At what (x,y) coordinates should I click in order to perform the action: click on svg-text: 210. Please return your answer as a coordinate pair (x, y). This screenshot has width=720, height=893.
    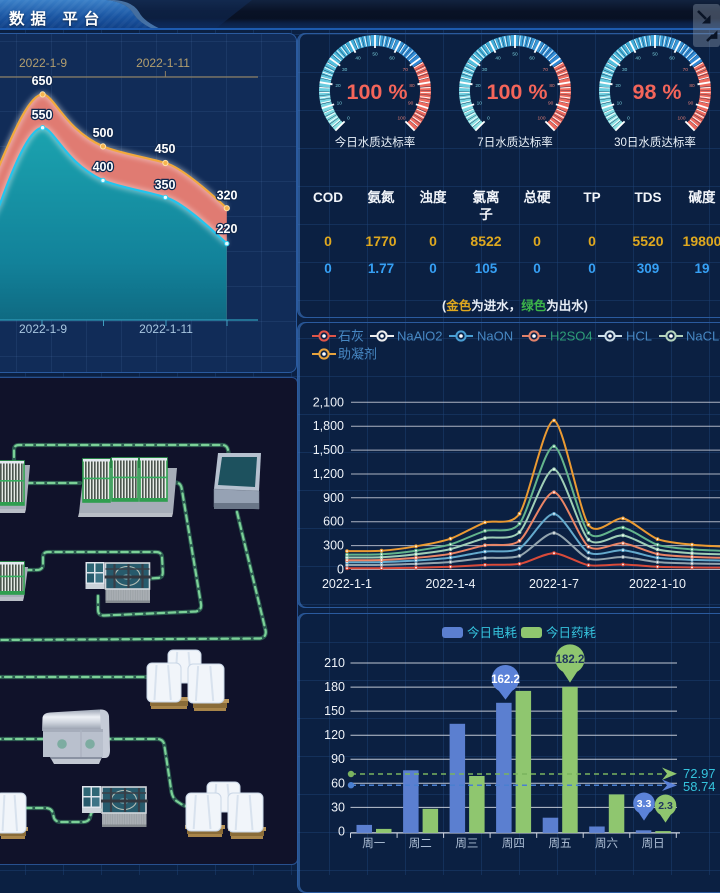
    Looking at the image, I should click on (334, 663).